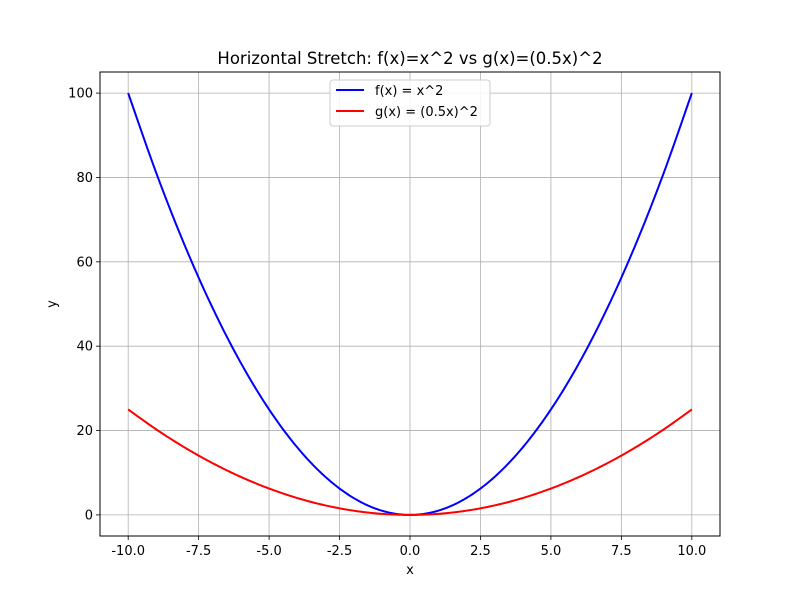 This screenshot has width=800, height=600. Describe the element at coordinates (128, 551) in the screenshot. I see `x-tick-label: -10.0` at that location.